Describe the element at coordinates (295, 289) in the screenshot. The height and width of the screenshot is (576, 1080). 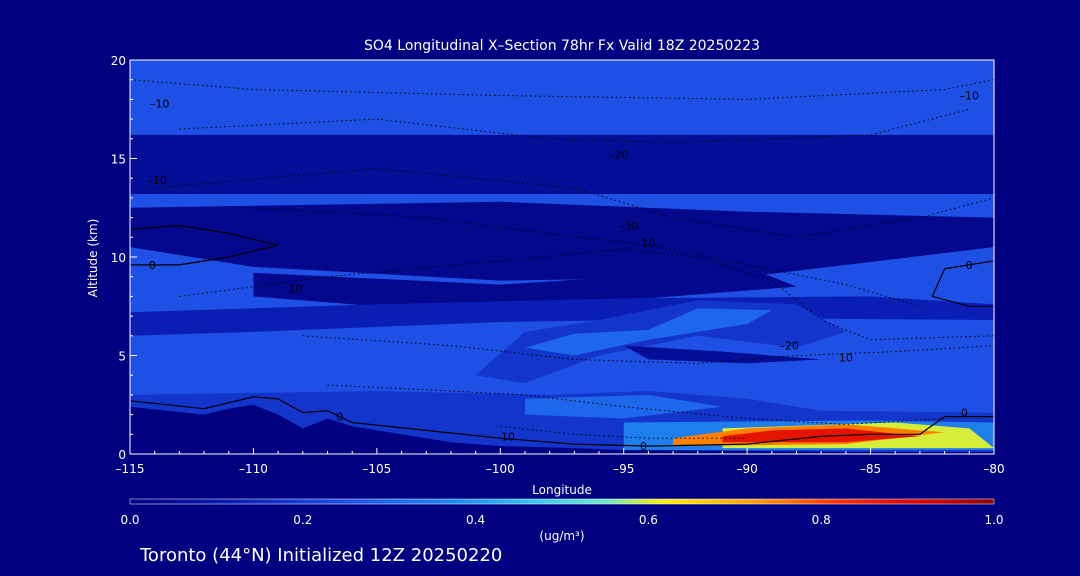
I see `contour-label-7: 10` at that location.